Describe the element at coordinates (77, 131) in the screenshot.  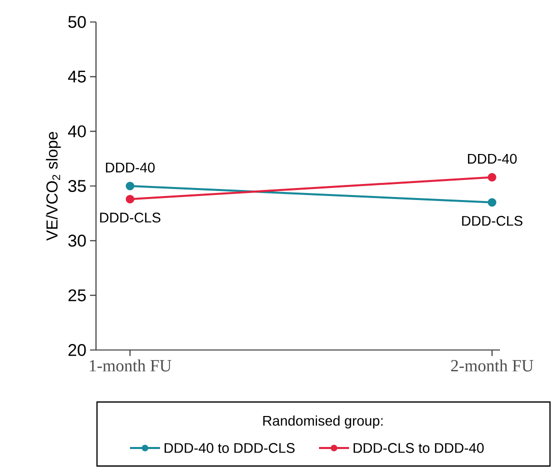
I see `y-tick-label: 40` at that location.